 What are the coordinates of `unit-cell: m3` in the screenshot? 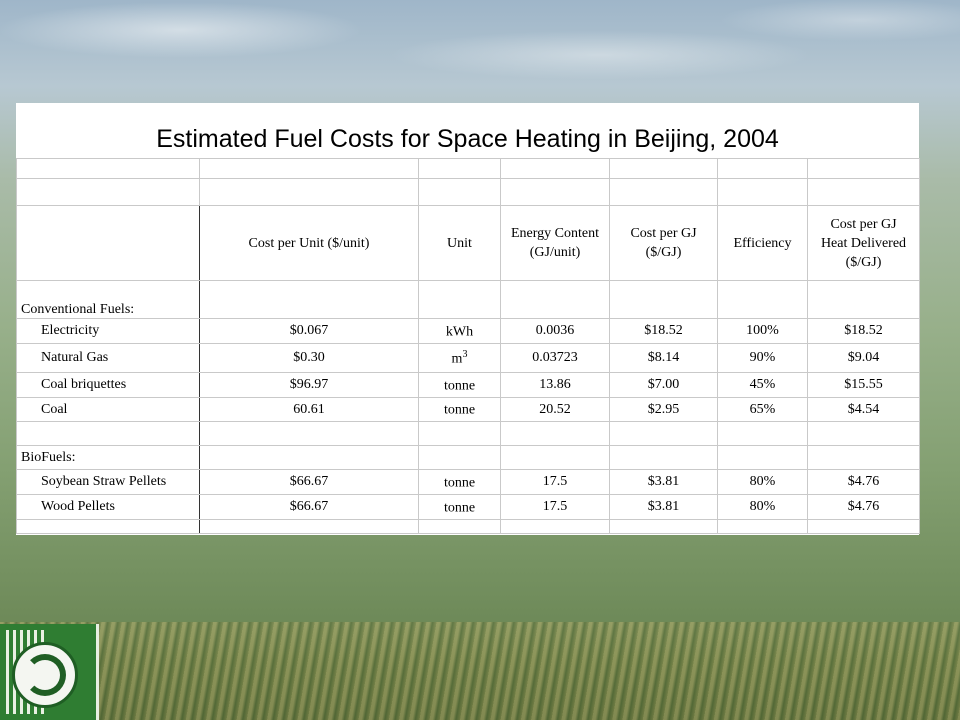 It's located at (459, 358).